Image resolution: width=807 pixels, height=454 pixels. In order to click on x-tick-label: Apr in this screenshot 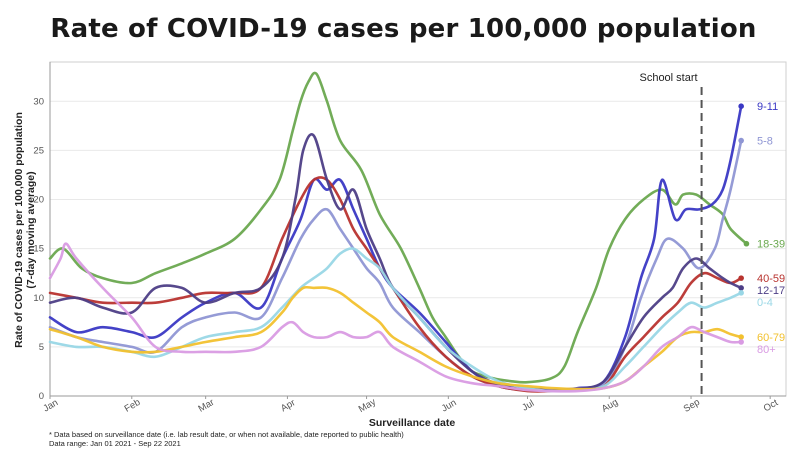, I will do `click(288, 405)`.